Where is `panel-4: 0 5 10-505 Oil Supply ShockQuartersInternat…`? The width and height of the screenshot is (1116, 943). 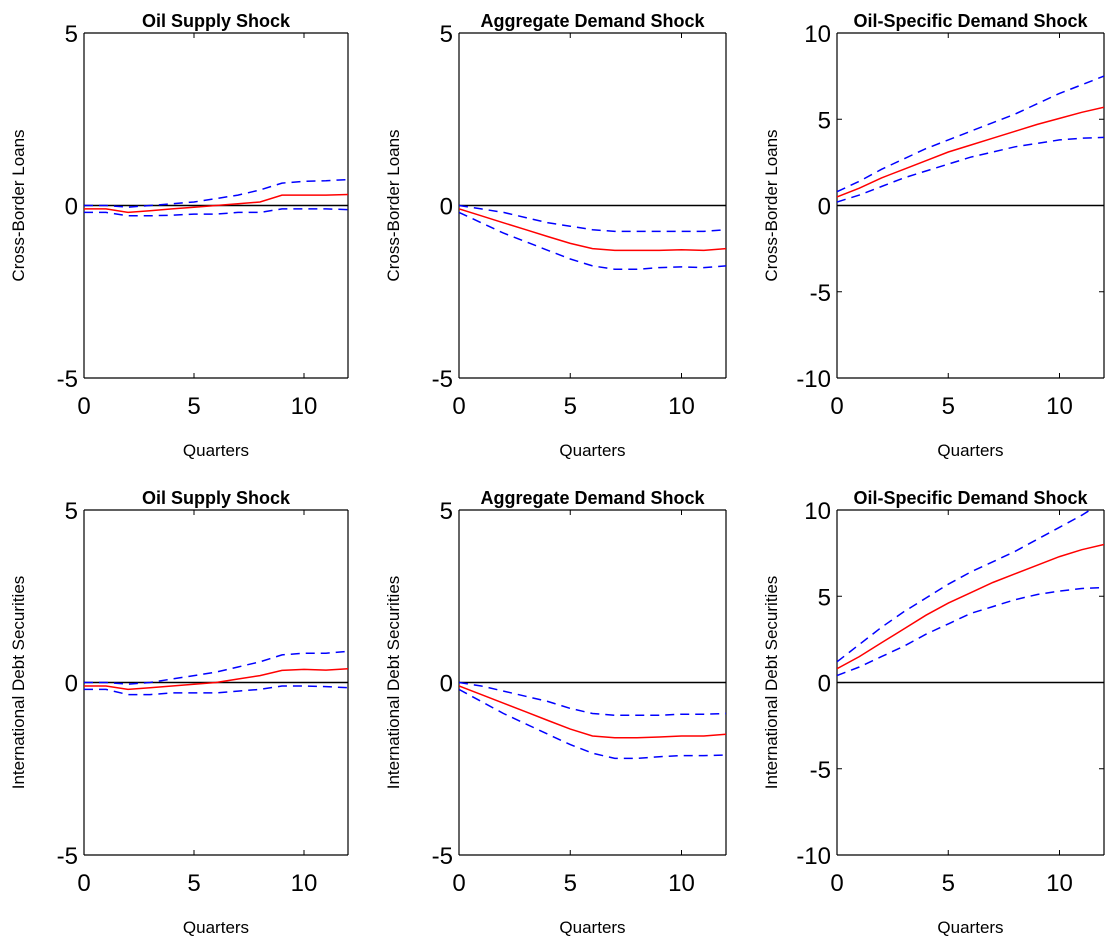
panel-4: 0 5 10-505 Oil Supply ShockQuartersInternat… is located at coordinates (179, 712).